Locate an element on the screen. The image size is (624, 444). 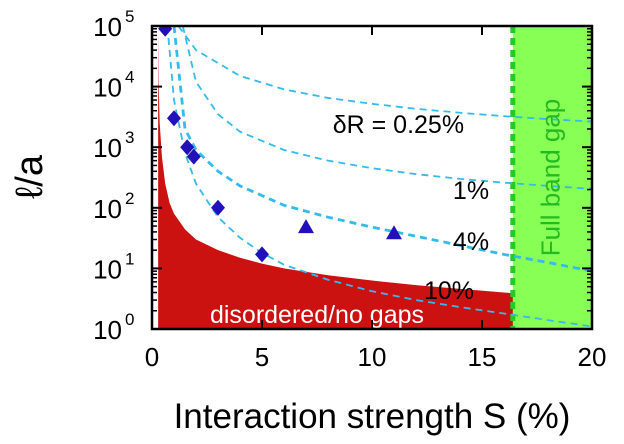
y-tick-label-2: 10 is located at coordinates (107, 209).